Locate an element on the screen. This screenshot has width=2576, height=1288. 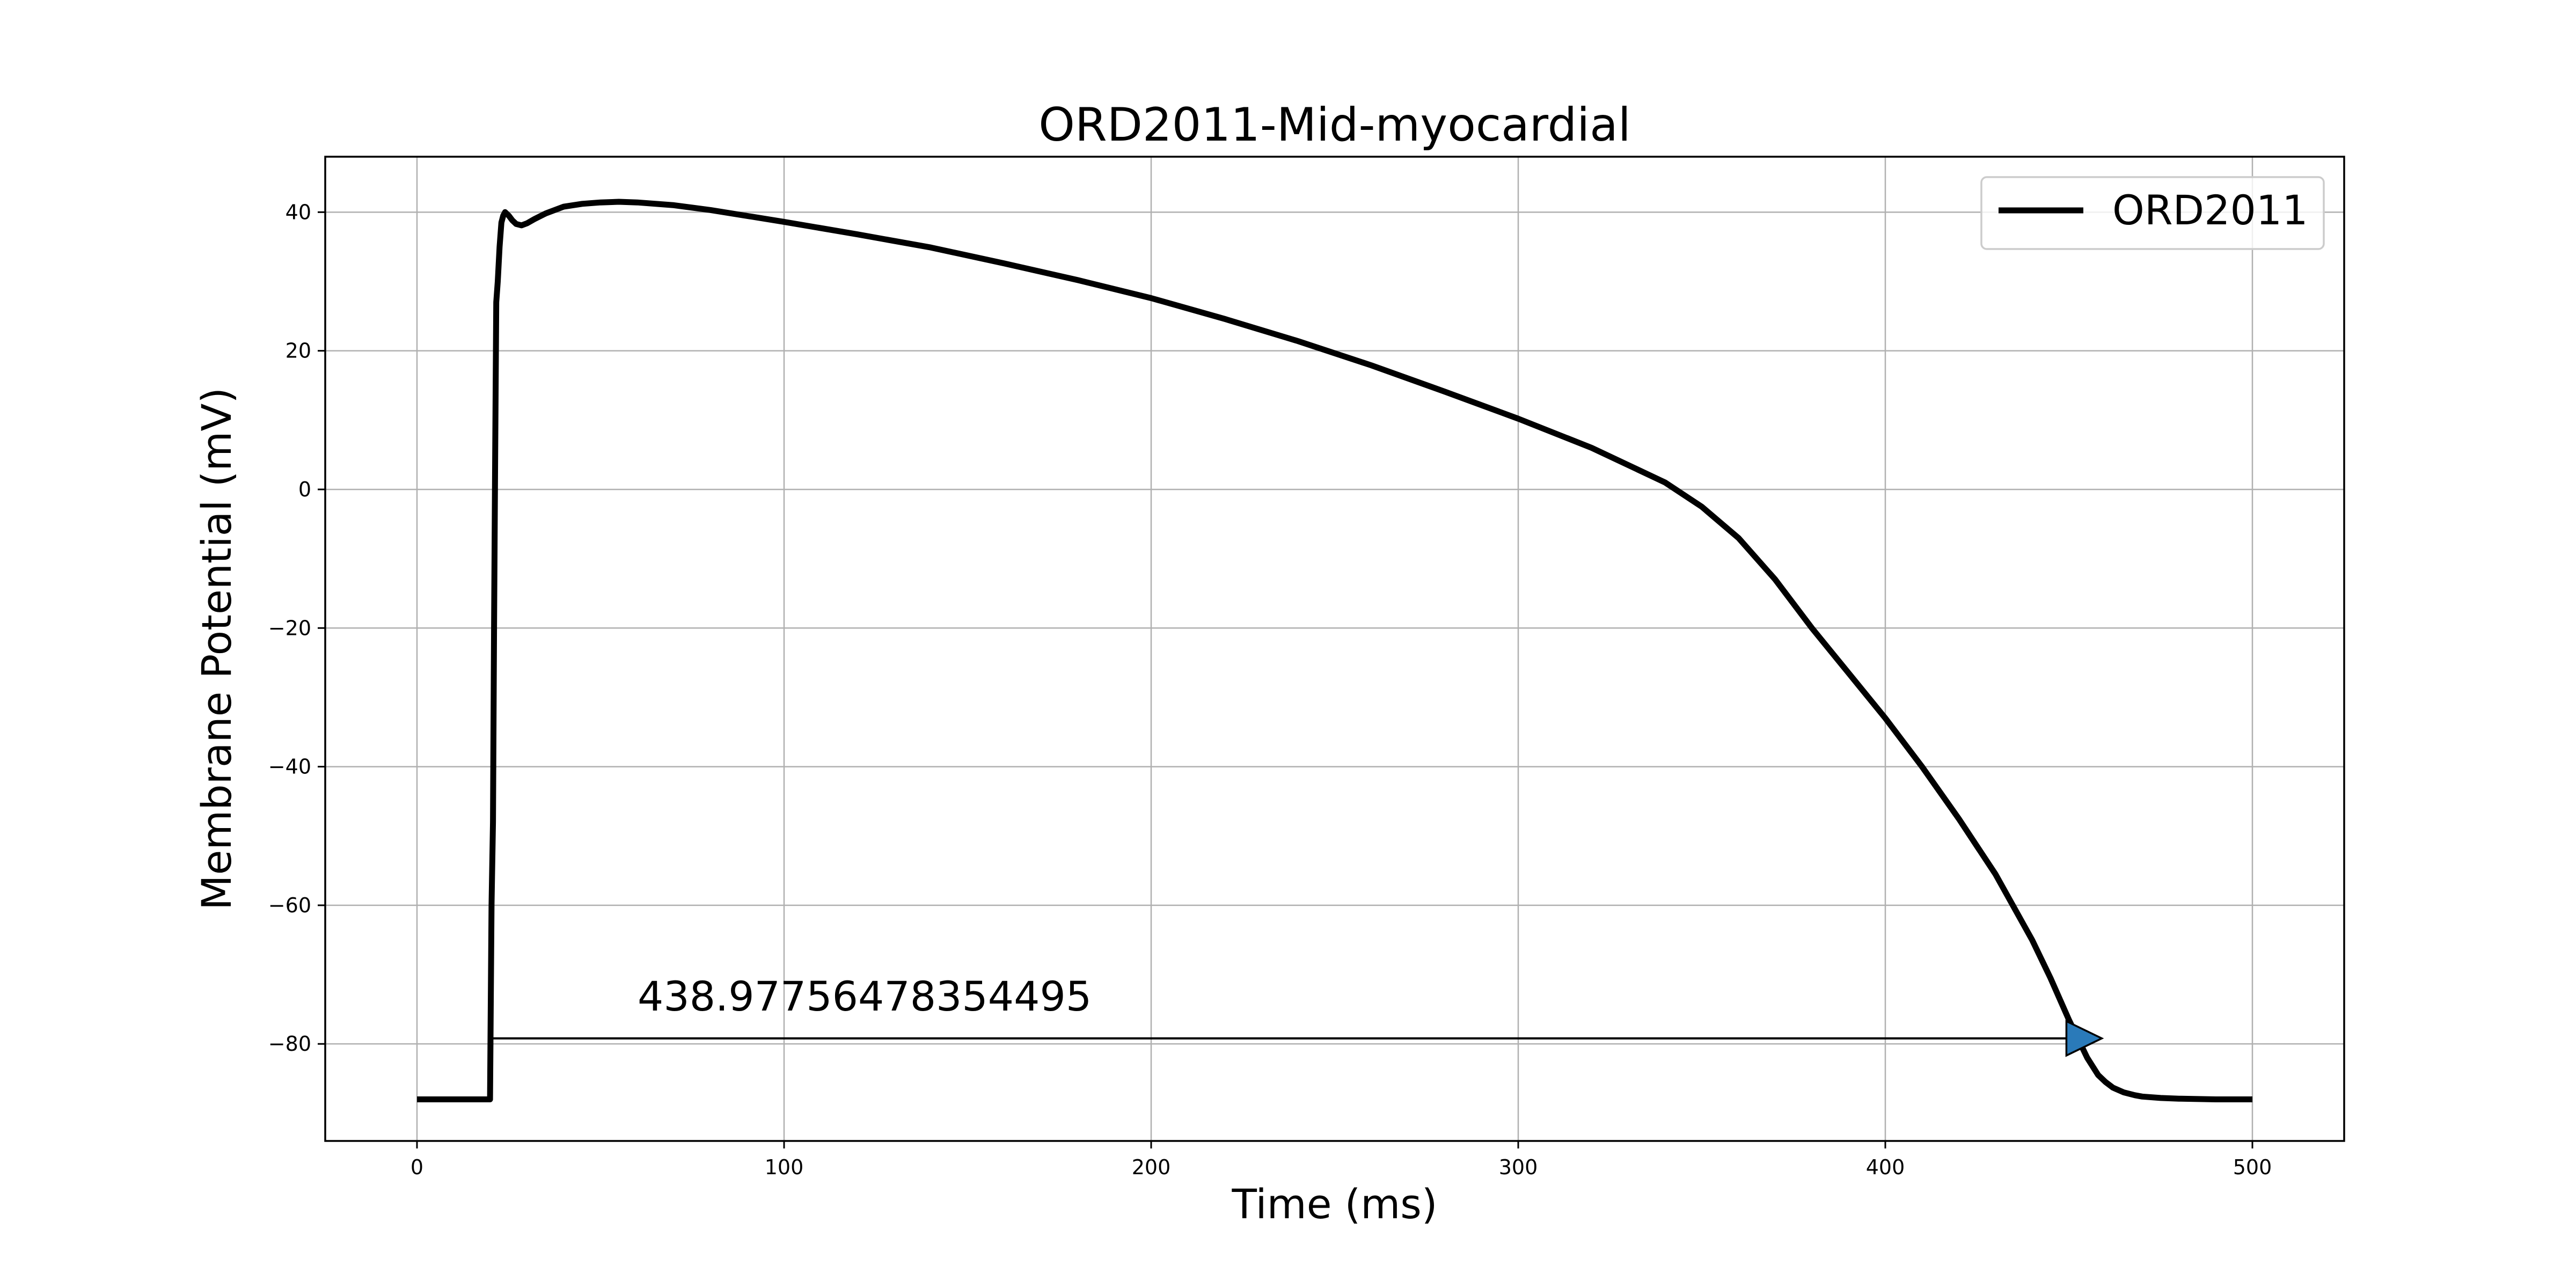
annotation-label: 438.97756478354495 is located at coordinates (865, 996).